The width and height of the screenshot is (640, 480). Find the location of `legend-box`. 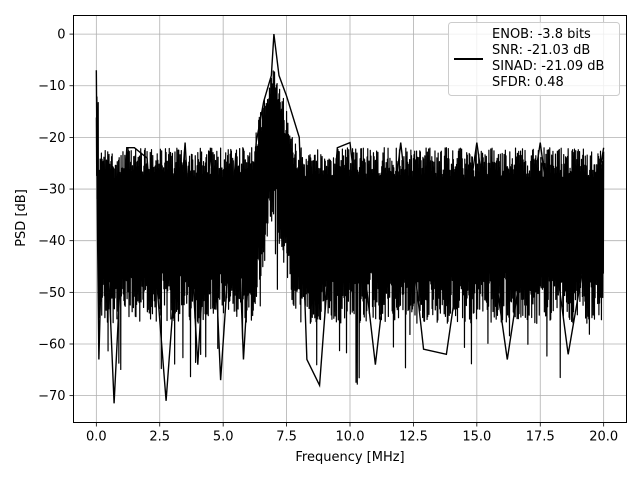

legend-box is located at coordinates (534, 59).